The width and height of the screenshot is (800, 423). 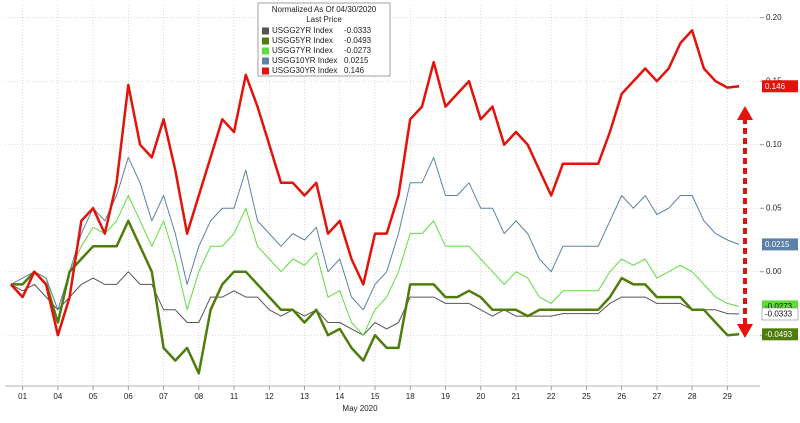 I want to click on x-tick-label: 13, so click(x=304, y=396).